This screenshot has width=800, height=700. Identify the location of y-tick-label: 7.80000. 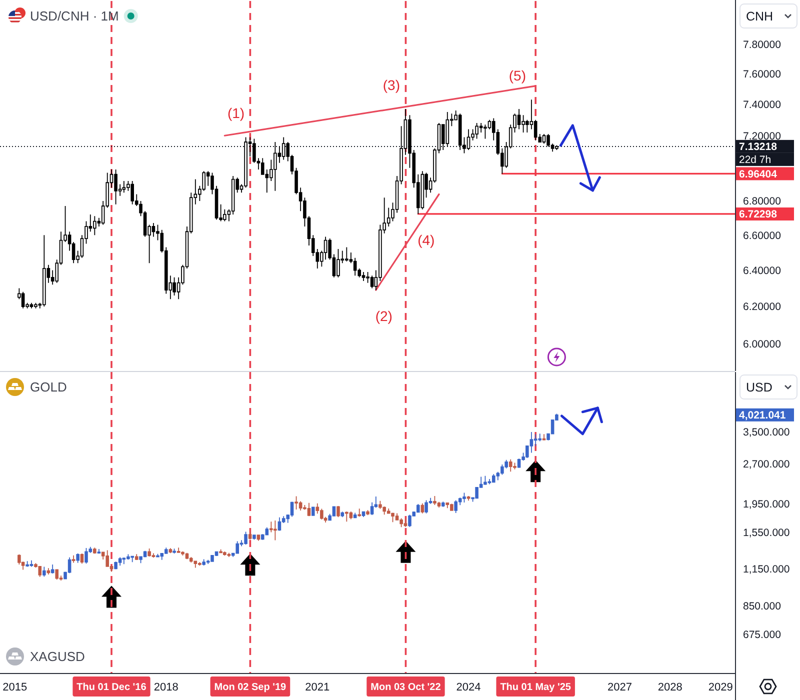
(762, 44).